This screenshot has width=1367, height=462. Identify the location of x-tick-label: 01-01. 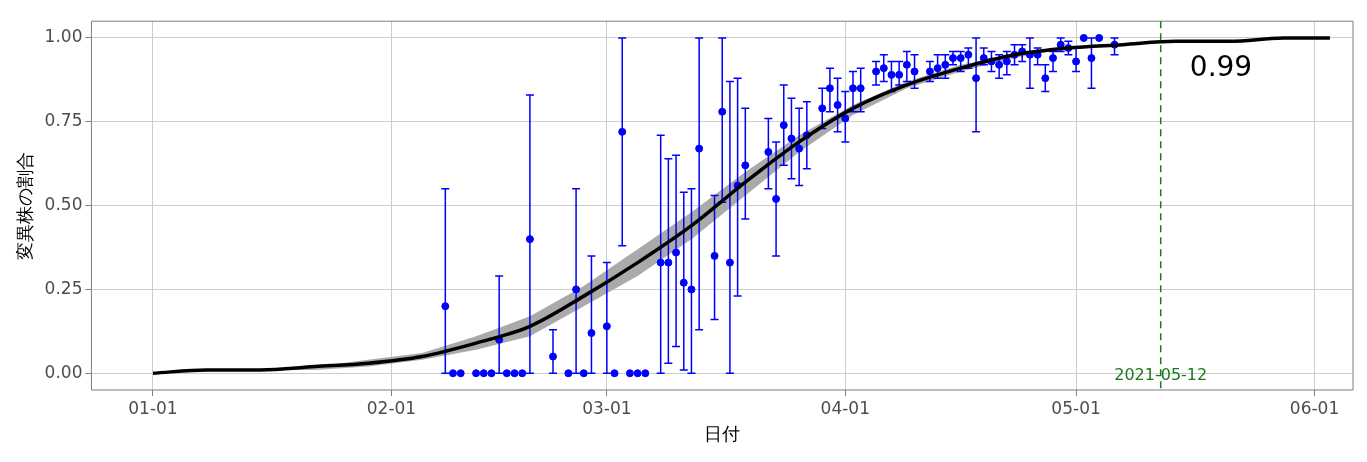
(153, 407).